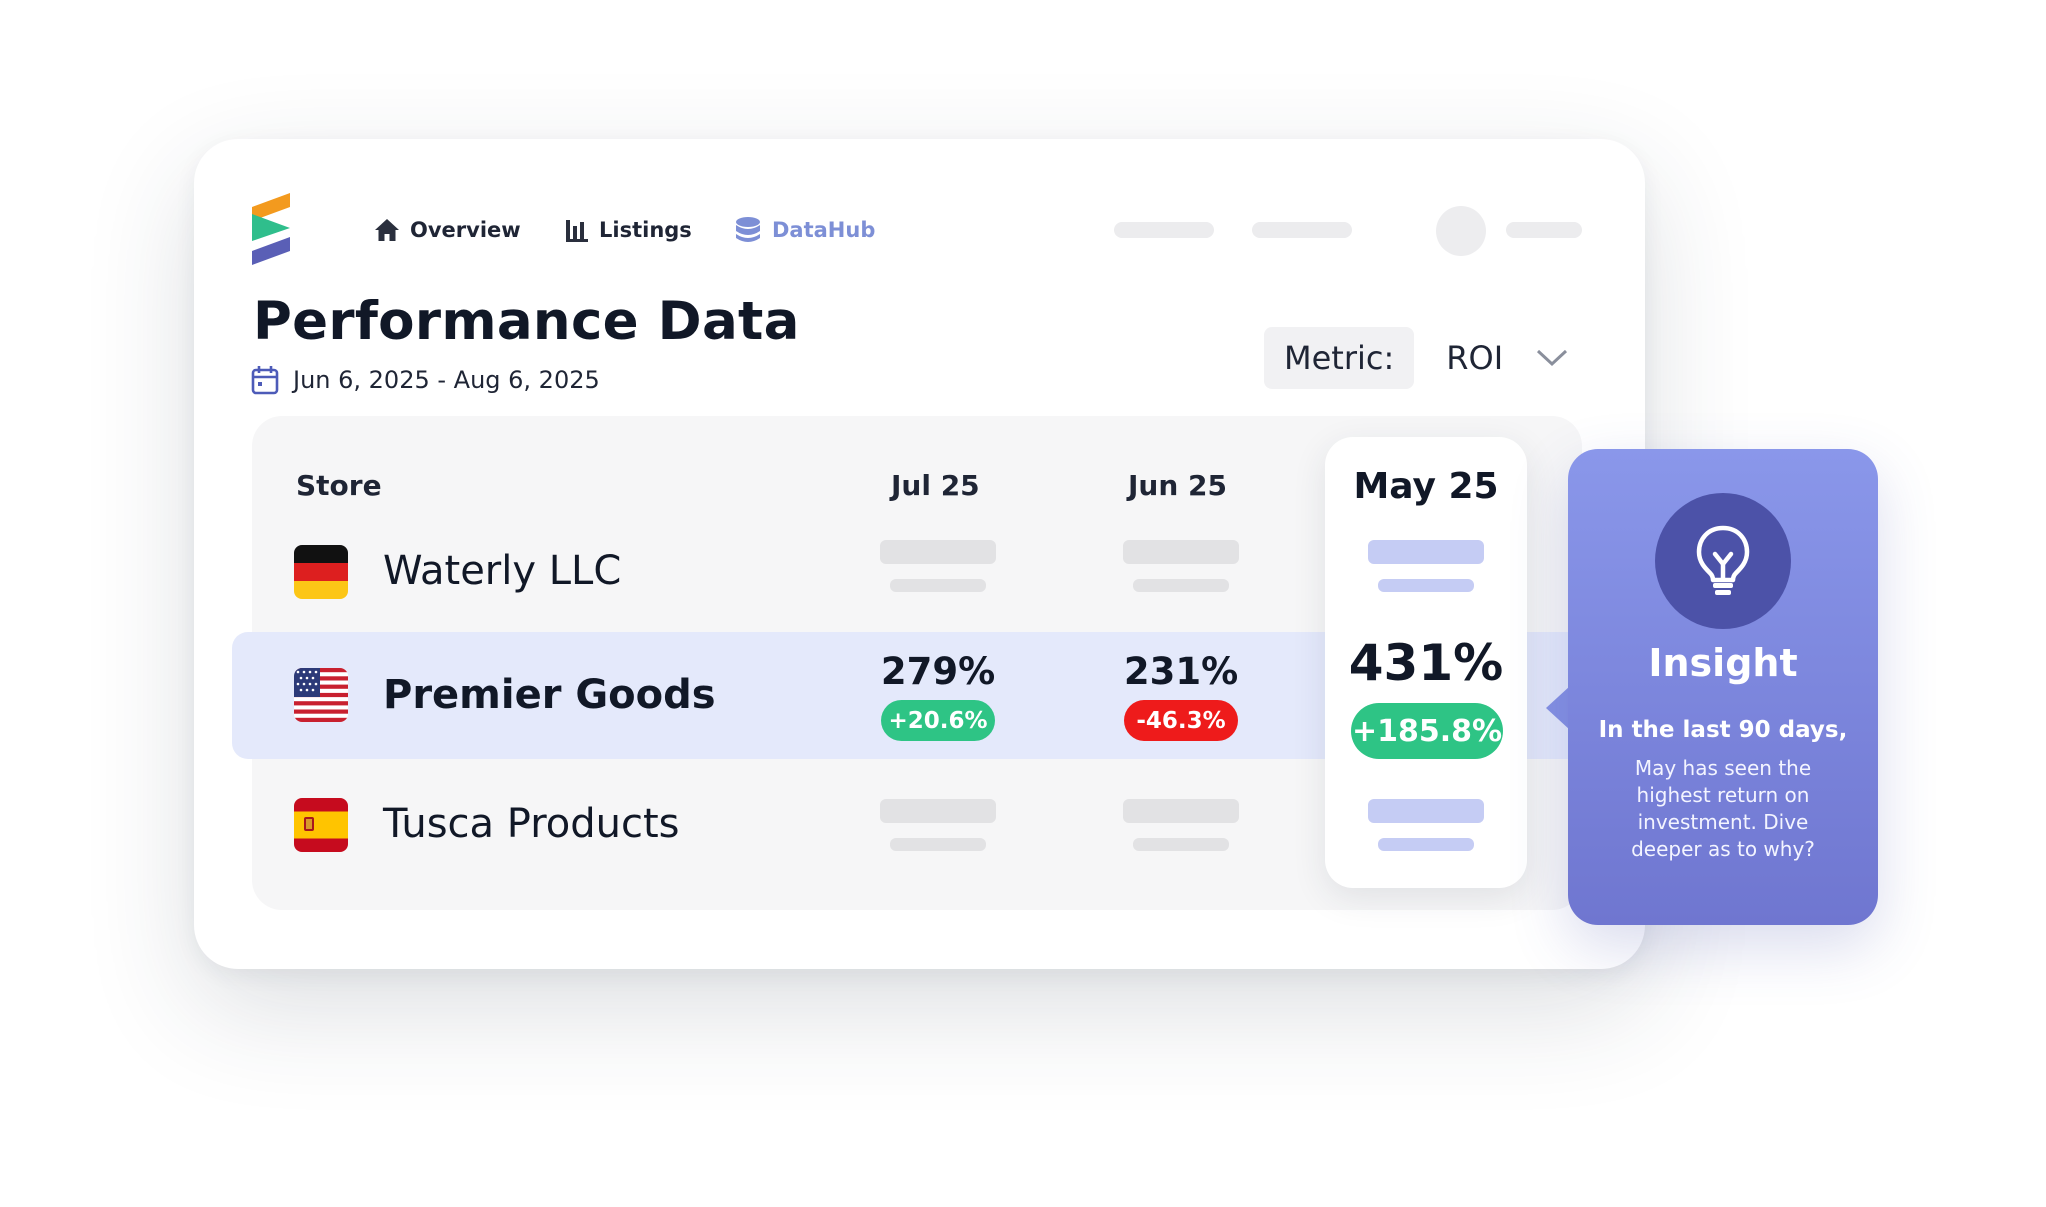 This screenshot has width=2046, height=1207. What do you see at coordinates (1723, 663) in the screenshot?
I see `insight-title: Insight` at bounding box center [1723, 663].